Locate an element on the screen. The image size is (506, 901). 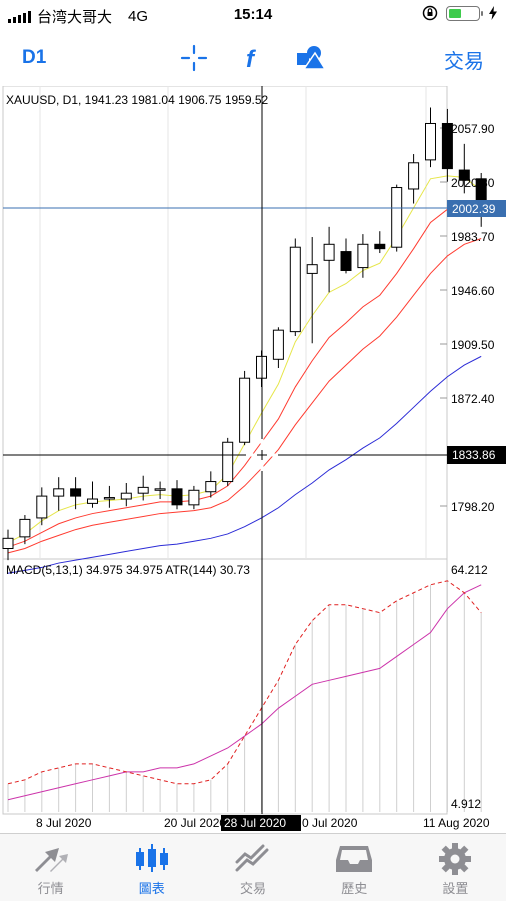
tab-history: 歷史 is located at coordinates (354, 867).